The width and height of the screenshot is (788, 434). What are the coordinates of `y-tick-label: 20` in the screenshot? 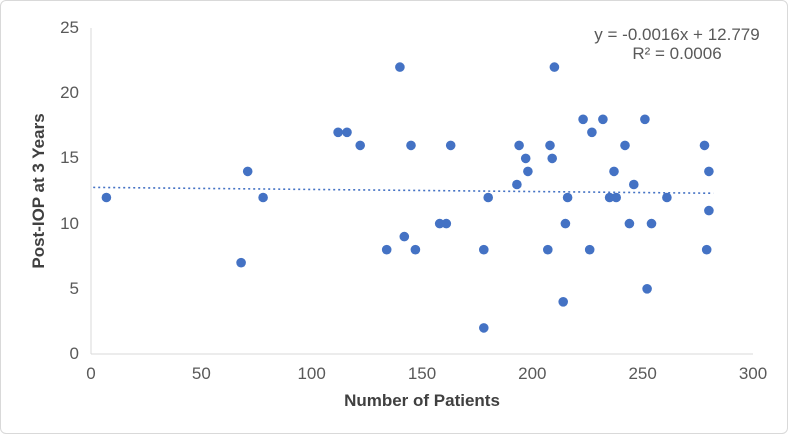 It's located at (69, 93).